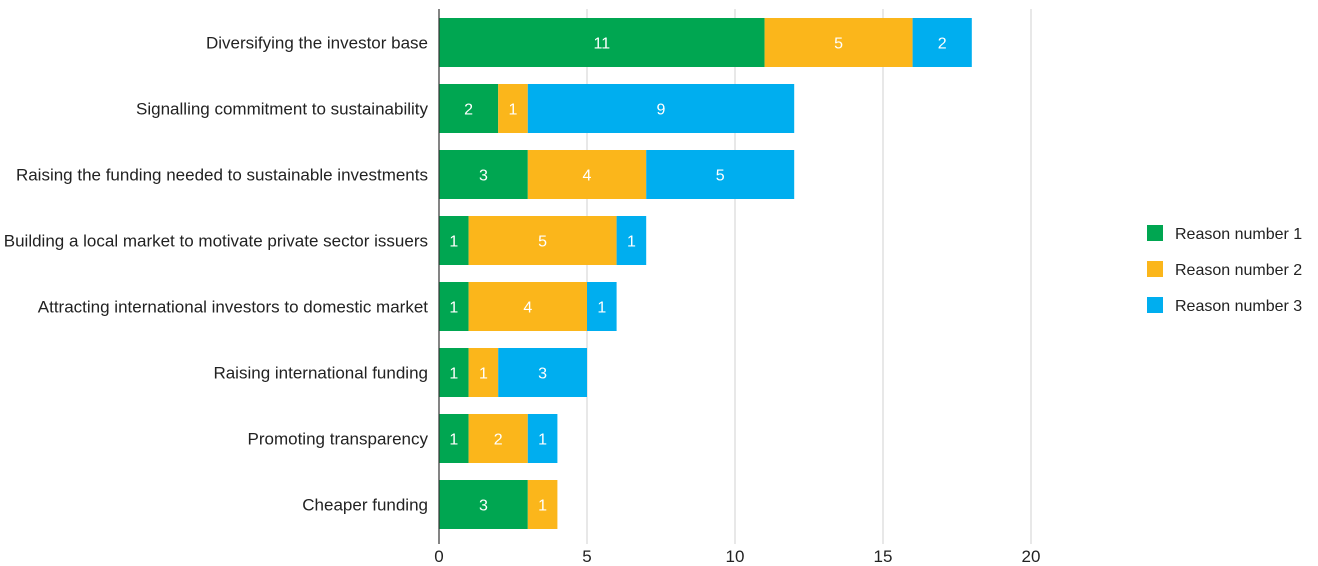 This screenshot has width=1318, height=566. I want to click on x-tick-label: 5, so click(586, 556).